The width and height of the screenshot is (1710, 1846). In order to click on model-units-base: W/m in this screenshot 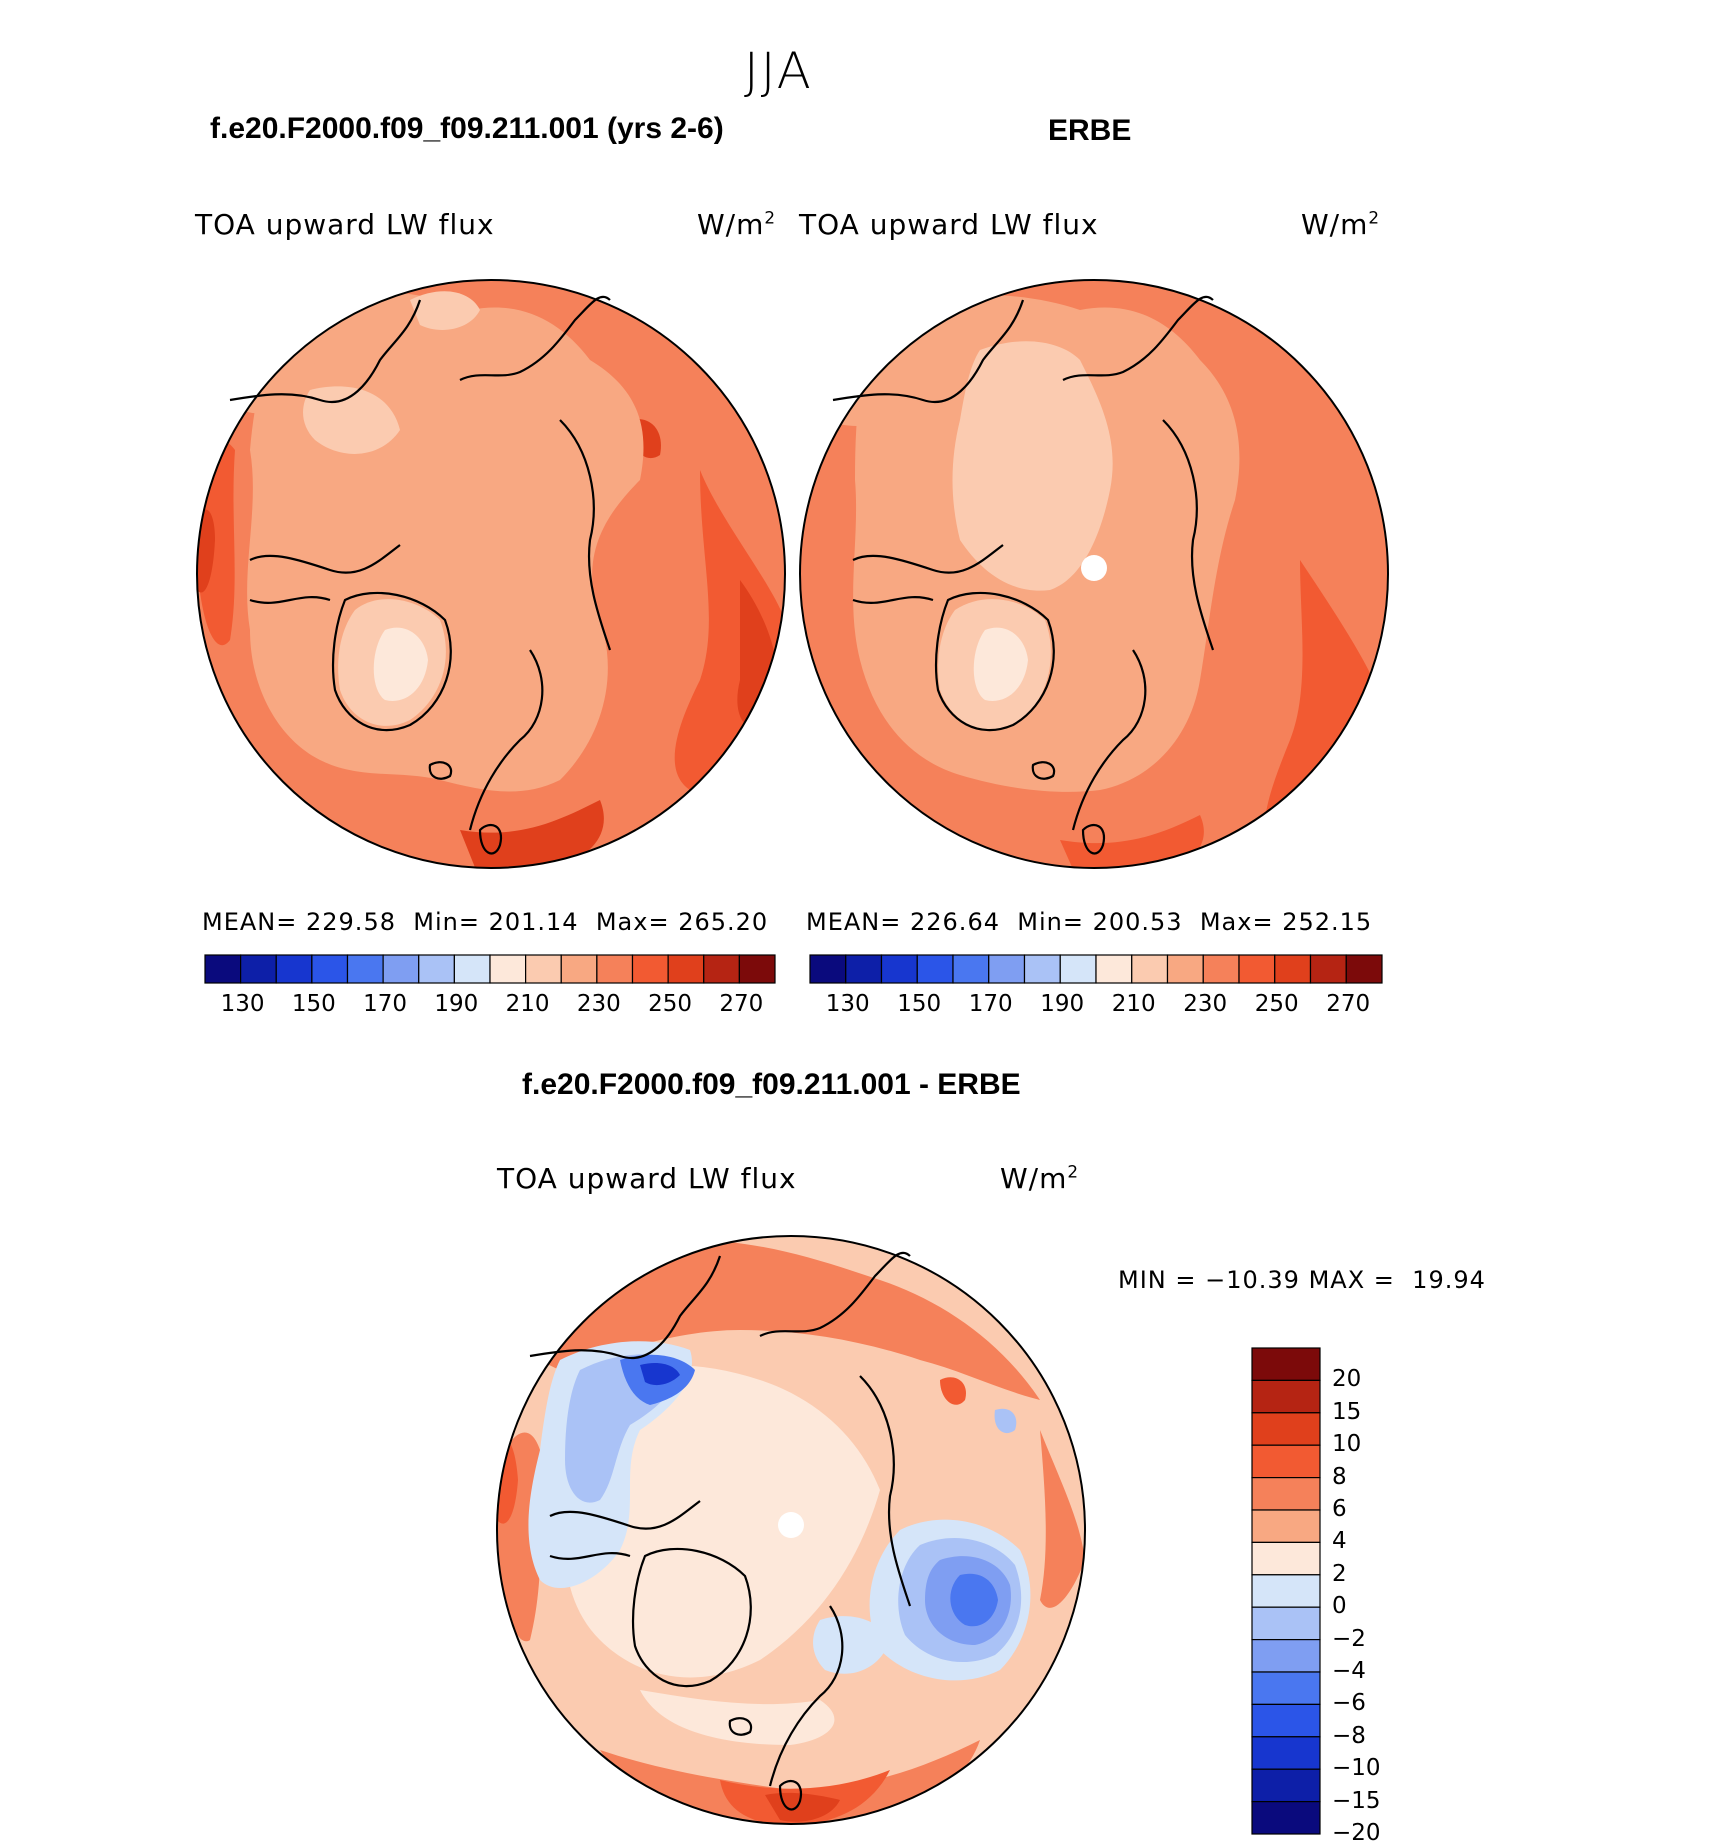, I will do `click(731, 224)`.